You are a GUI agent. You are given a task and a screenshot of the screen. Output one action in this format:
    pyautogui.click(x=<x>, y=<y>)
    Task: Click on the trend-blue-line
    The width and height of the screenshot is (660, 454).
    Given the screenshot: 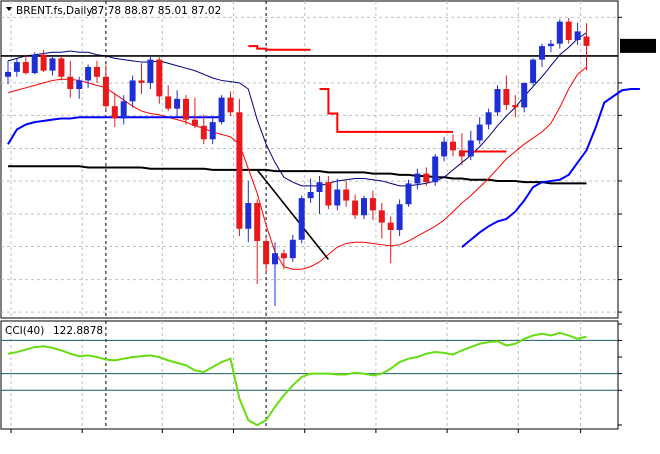 What is the action you would take?
    pyautogui.click(x=550, y=168)
    